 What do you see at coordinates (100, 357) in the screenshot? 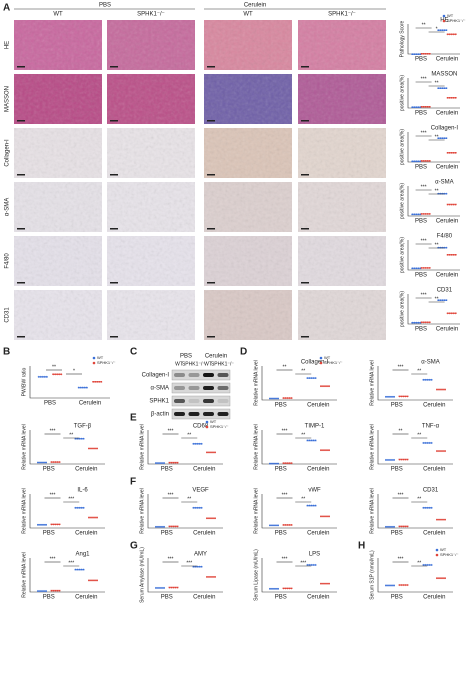
I see `legend-label: WT` at bounding box center [100, 357].